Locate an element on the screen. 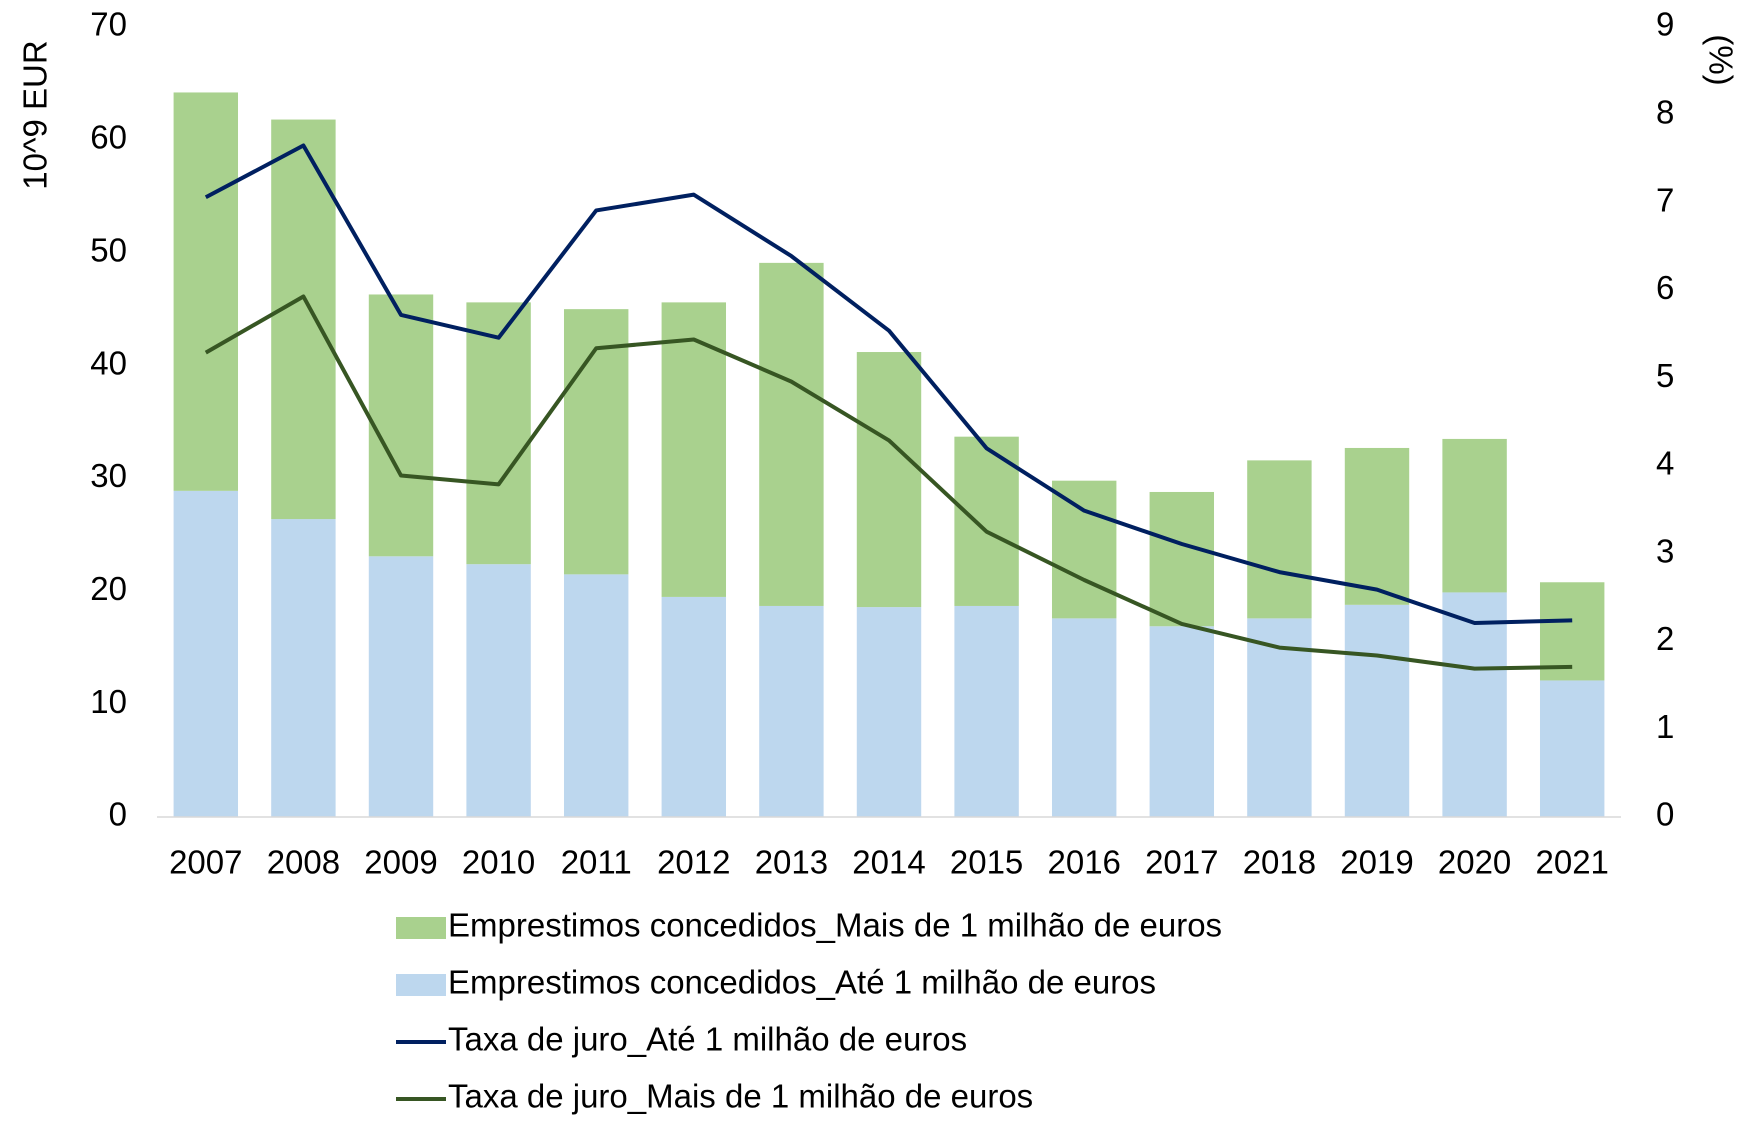  y2-tick-label: 6 is located at coordinates (1665, 287).